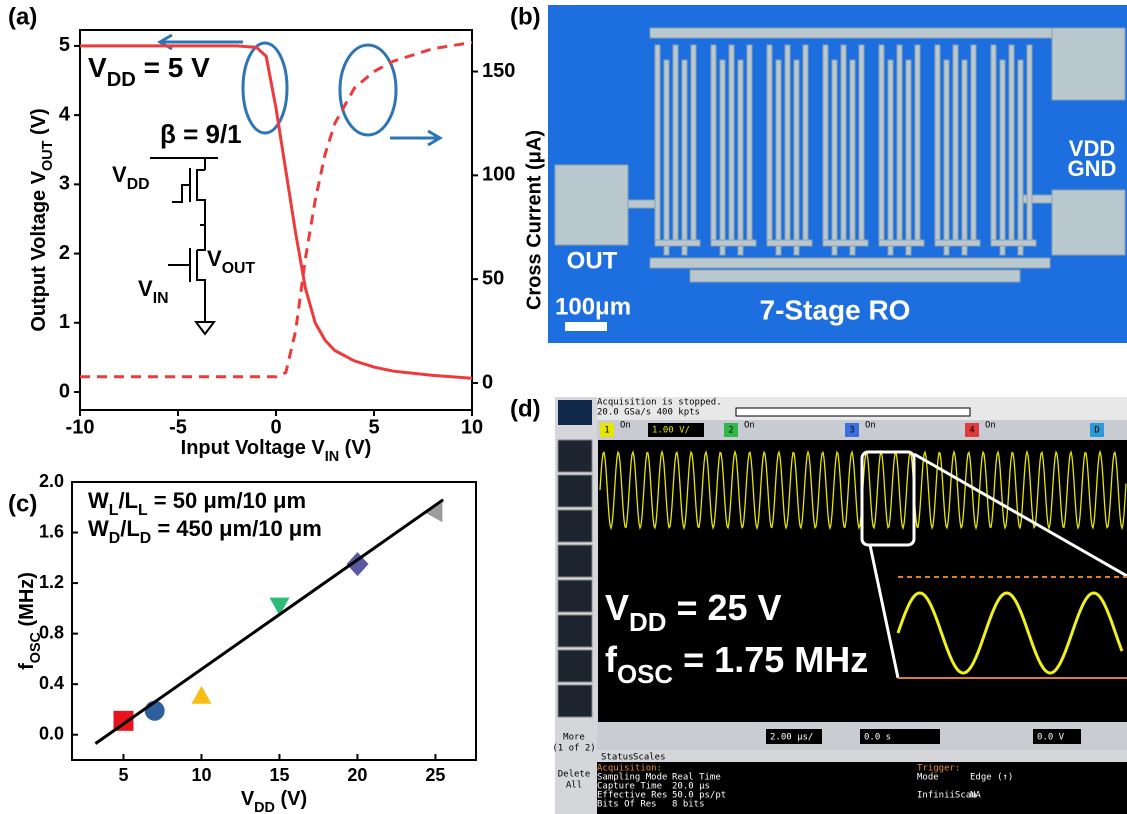  Describe the element at coordinates (64, 253) in the screenshot. I see `y-tick-label: 2` at that location.